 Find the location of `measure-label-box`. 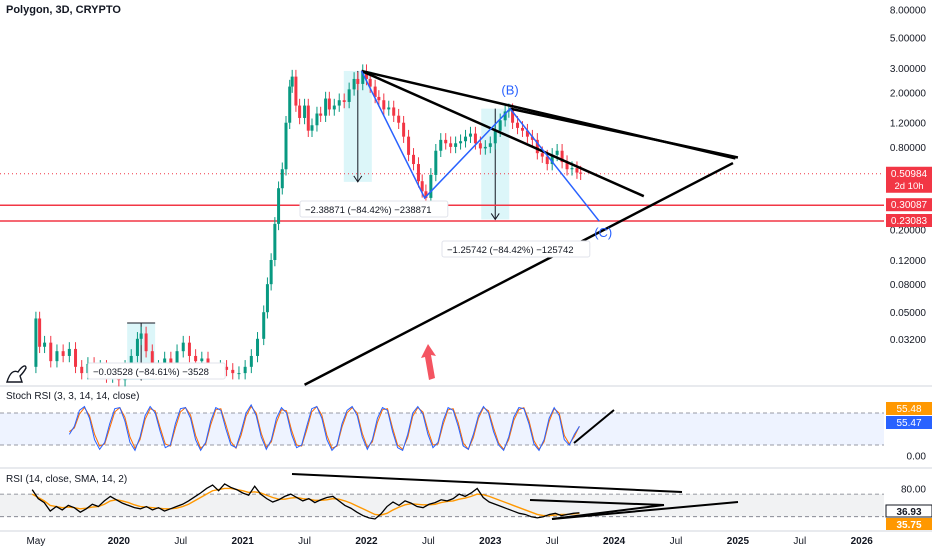

measure-label-box is located at coordinates (374, 209).